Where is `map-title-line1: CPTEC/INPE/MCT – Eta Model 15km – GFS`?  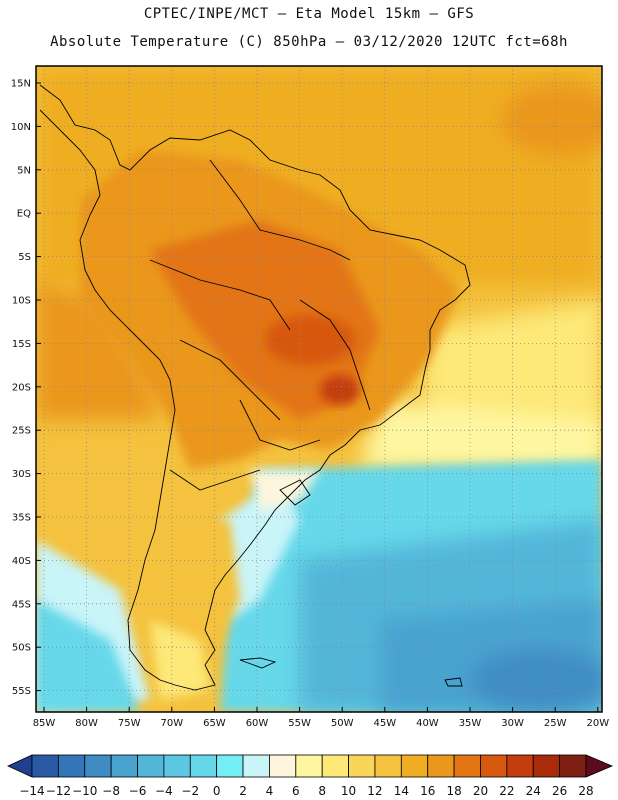 map-title-line1: CPTEC/INPE/MCT – Eta Model 15km – GFS is located at coordinates (309, 14).